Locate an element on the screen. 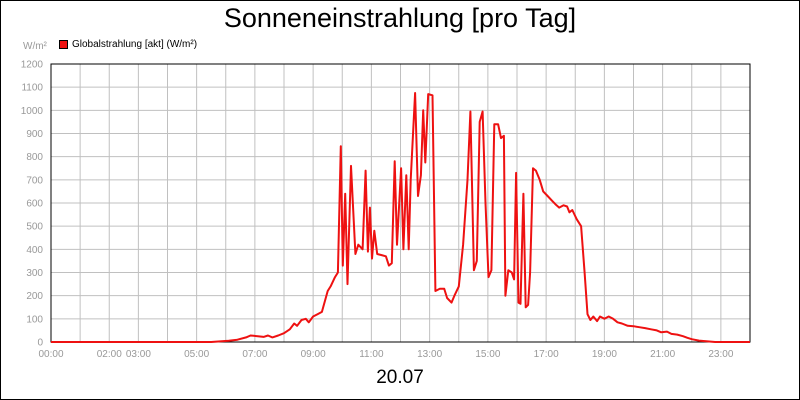 Image resolution: width=800 pixels, height=400 pixels. y-tick-label: 600 is located at coordinates (34, 204).